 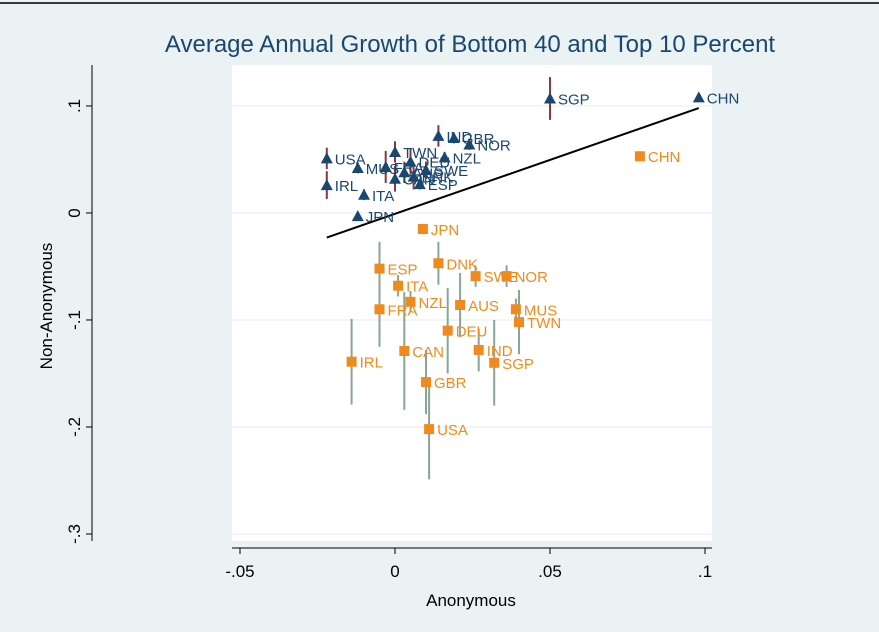 I want to click on y-tick-label: -.2, so click(x=74, y=427).